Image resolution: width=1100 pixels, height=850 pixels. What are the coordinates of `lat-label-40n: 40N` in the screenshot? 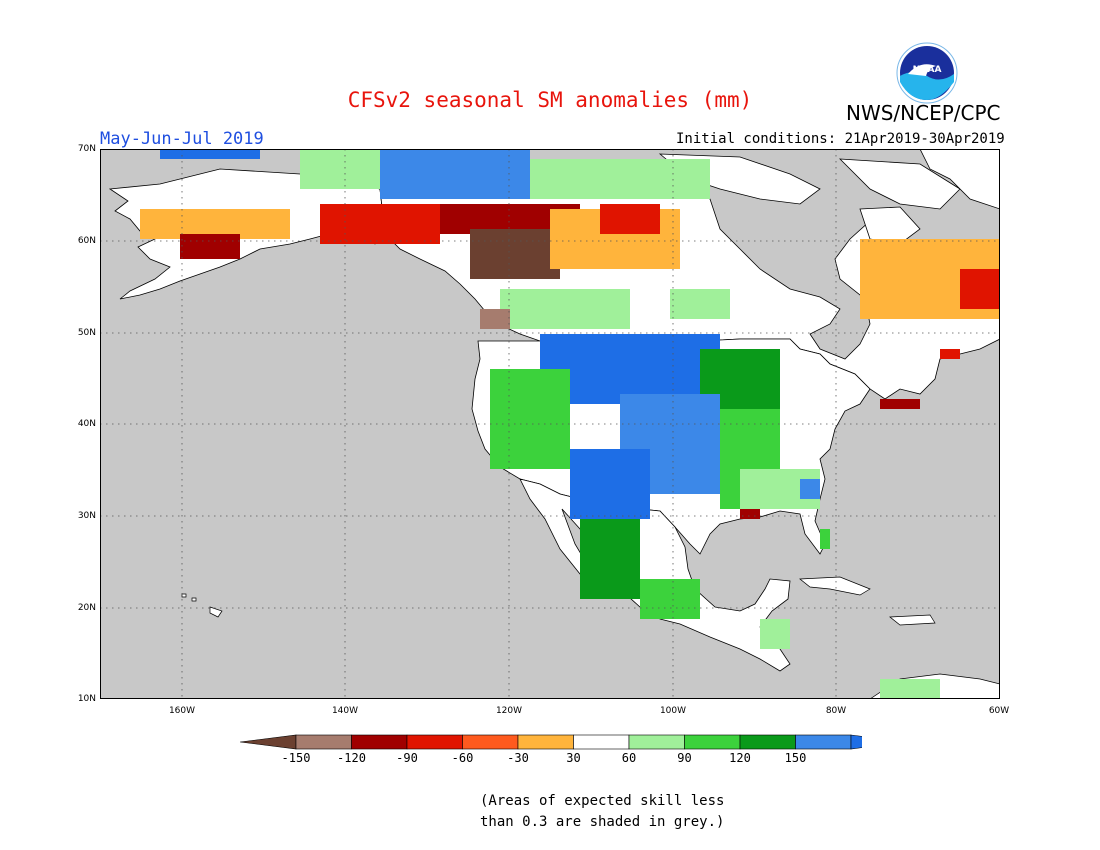 It's located at (86, 424).